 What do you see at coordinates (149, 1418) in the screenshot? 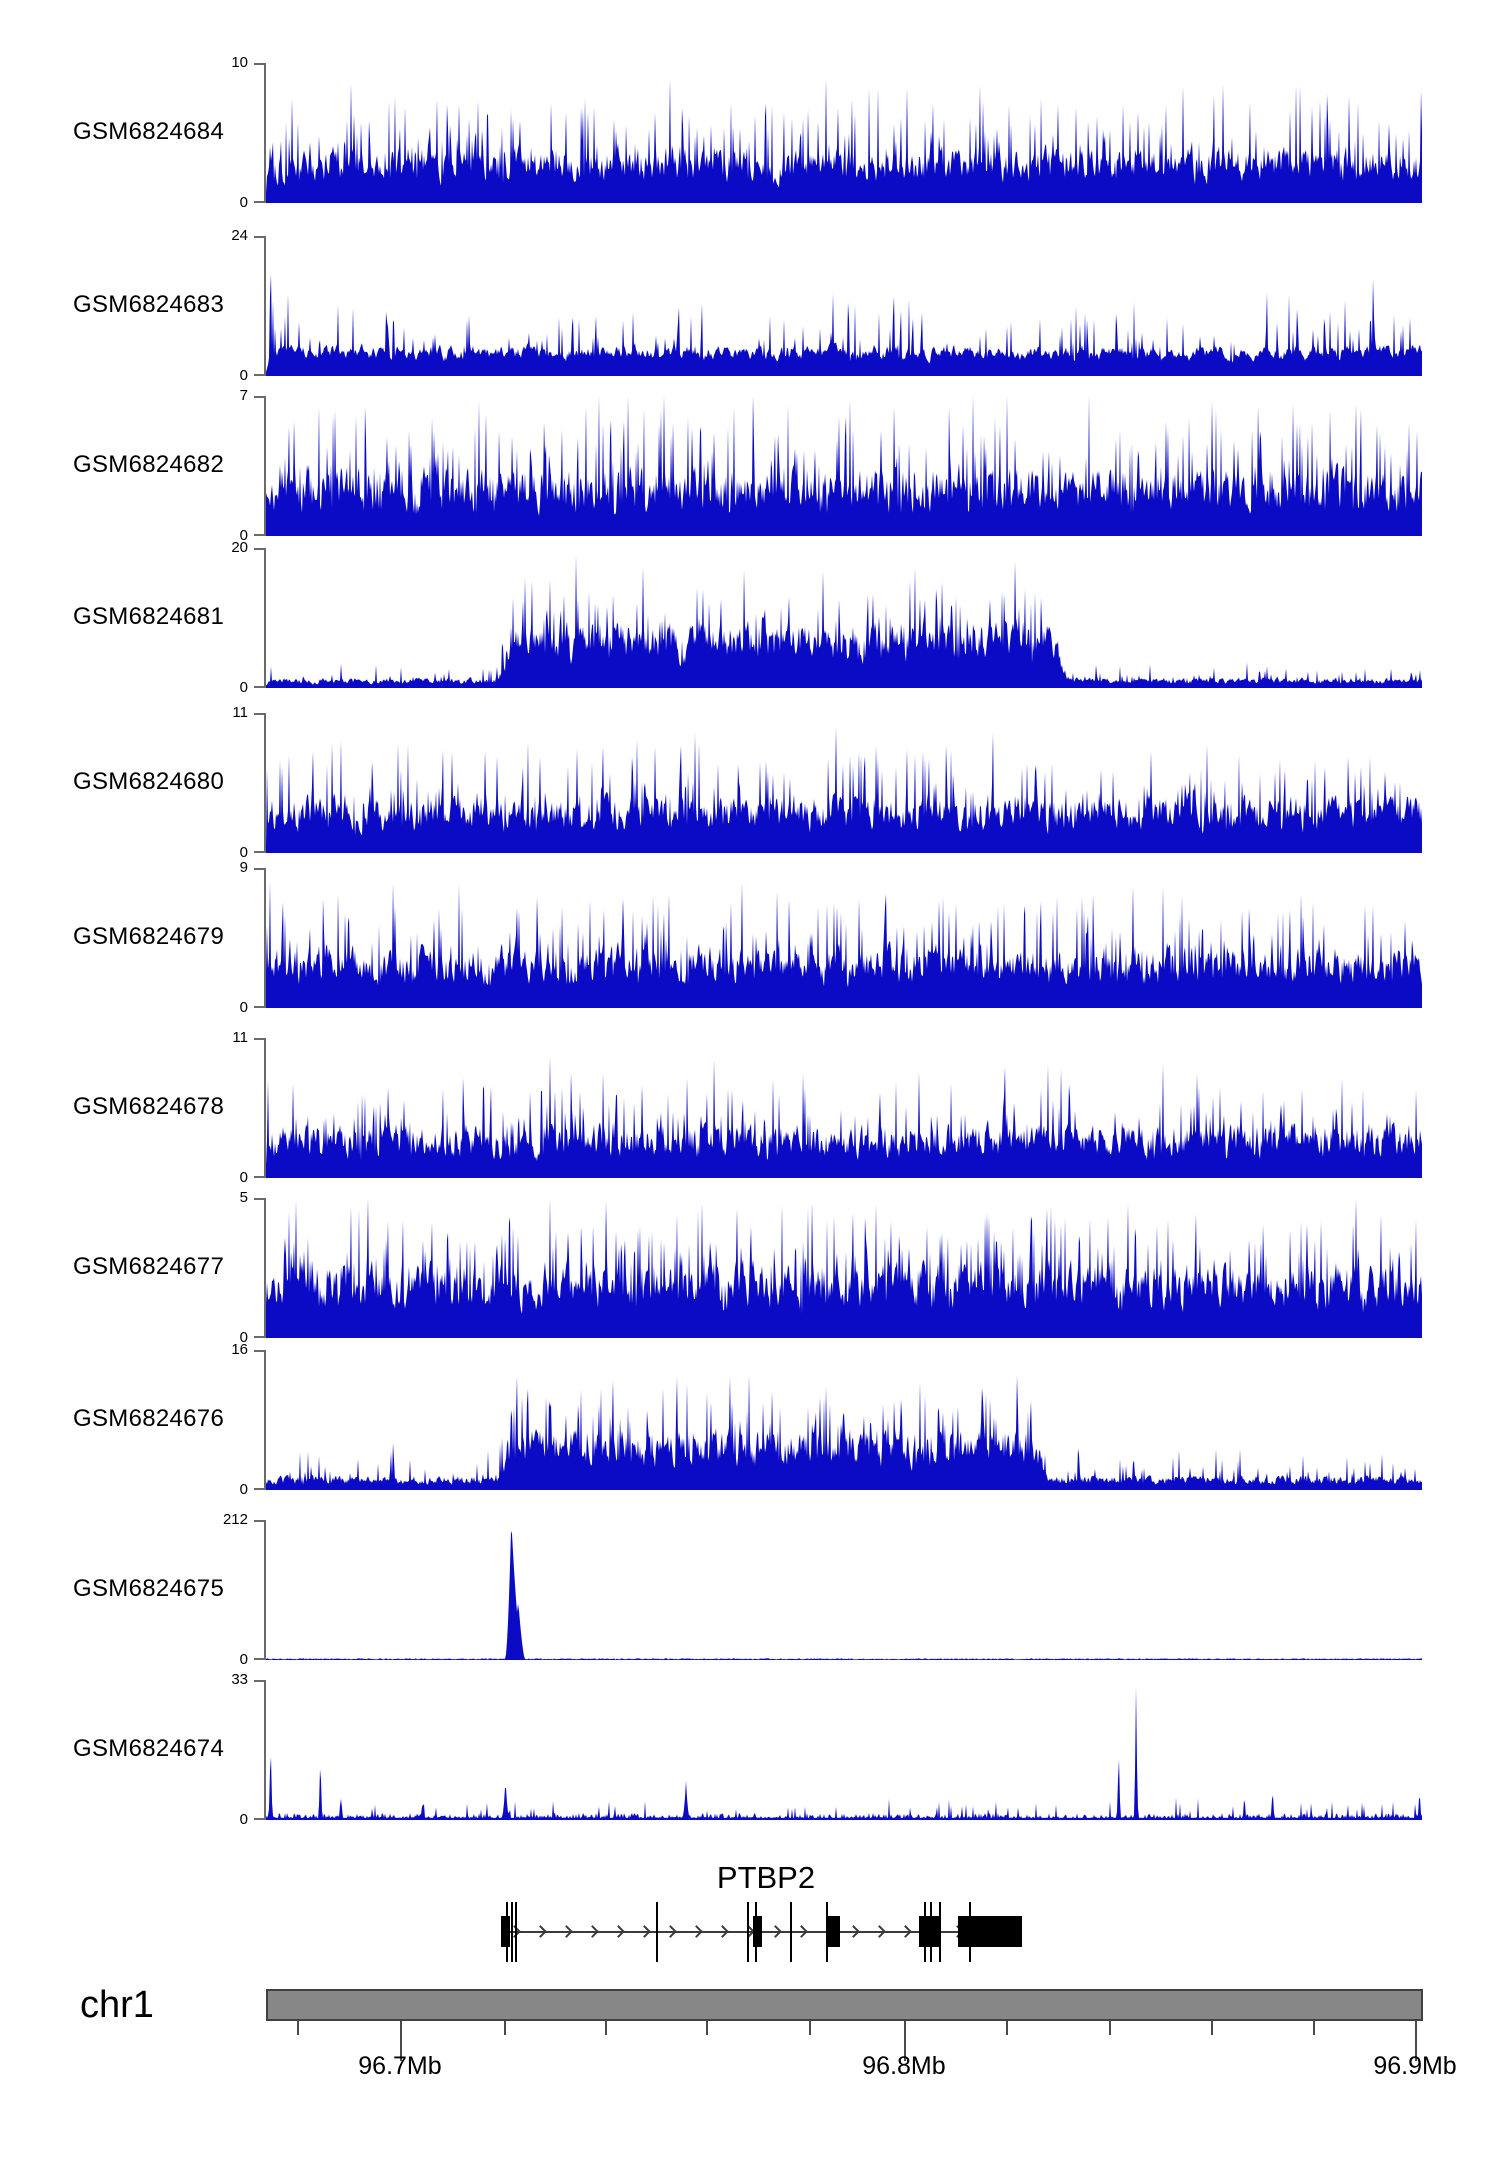
I see `track-sample-label: GSM6824676` at bounding box center [149, 1418].